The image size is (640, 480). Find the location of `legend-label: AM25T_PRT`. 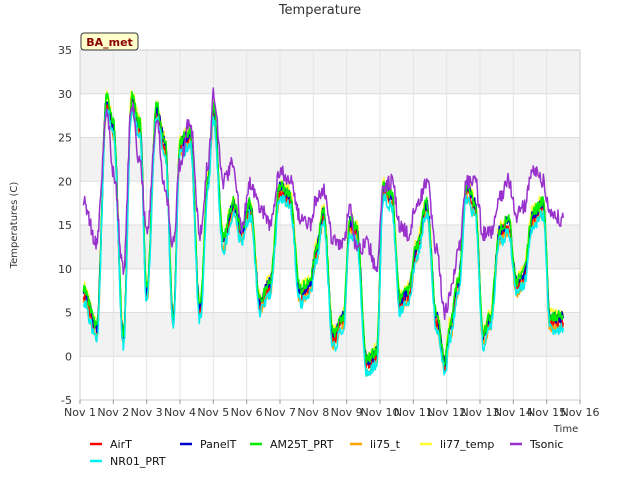

legend-label: AM25T_PRT is located at coordinates (302, 444).